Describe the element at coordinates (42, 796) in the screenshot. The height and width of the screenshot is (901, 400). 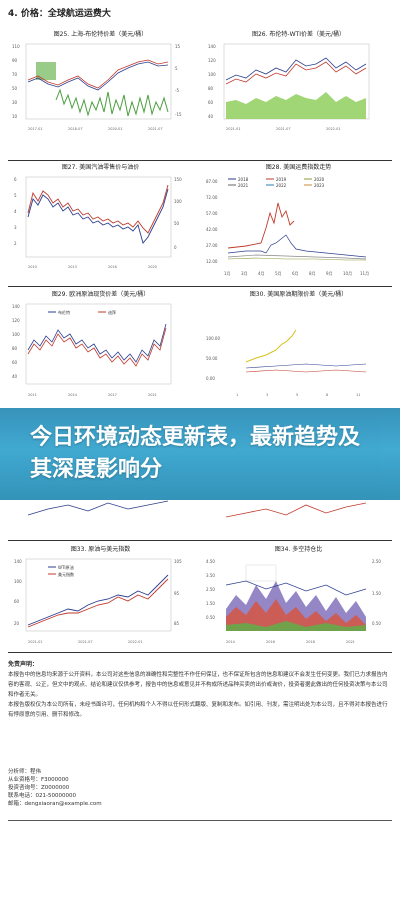
I see `phone: 联系电话：021-50000000` at that location.